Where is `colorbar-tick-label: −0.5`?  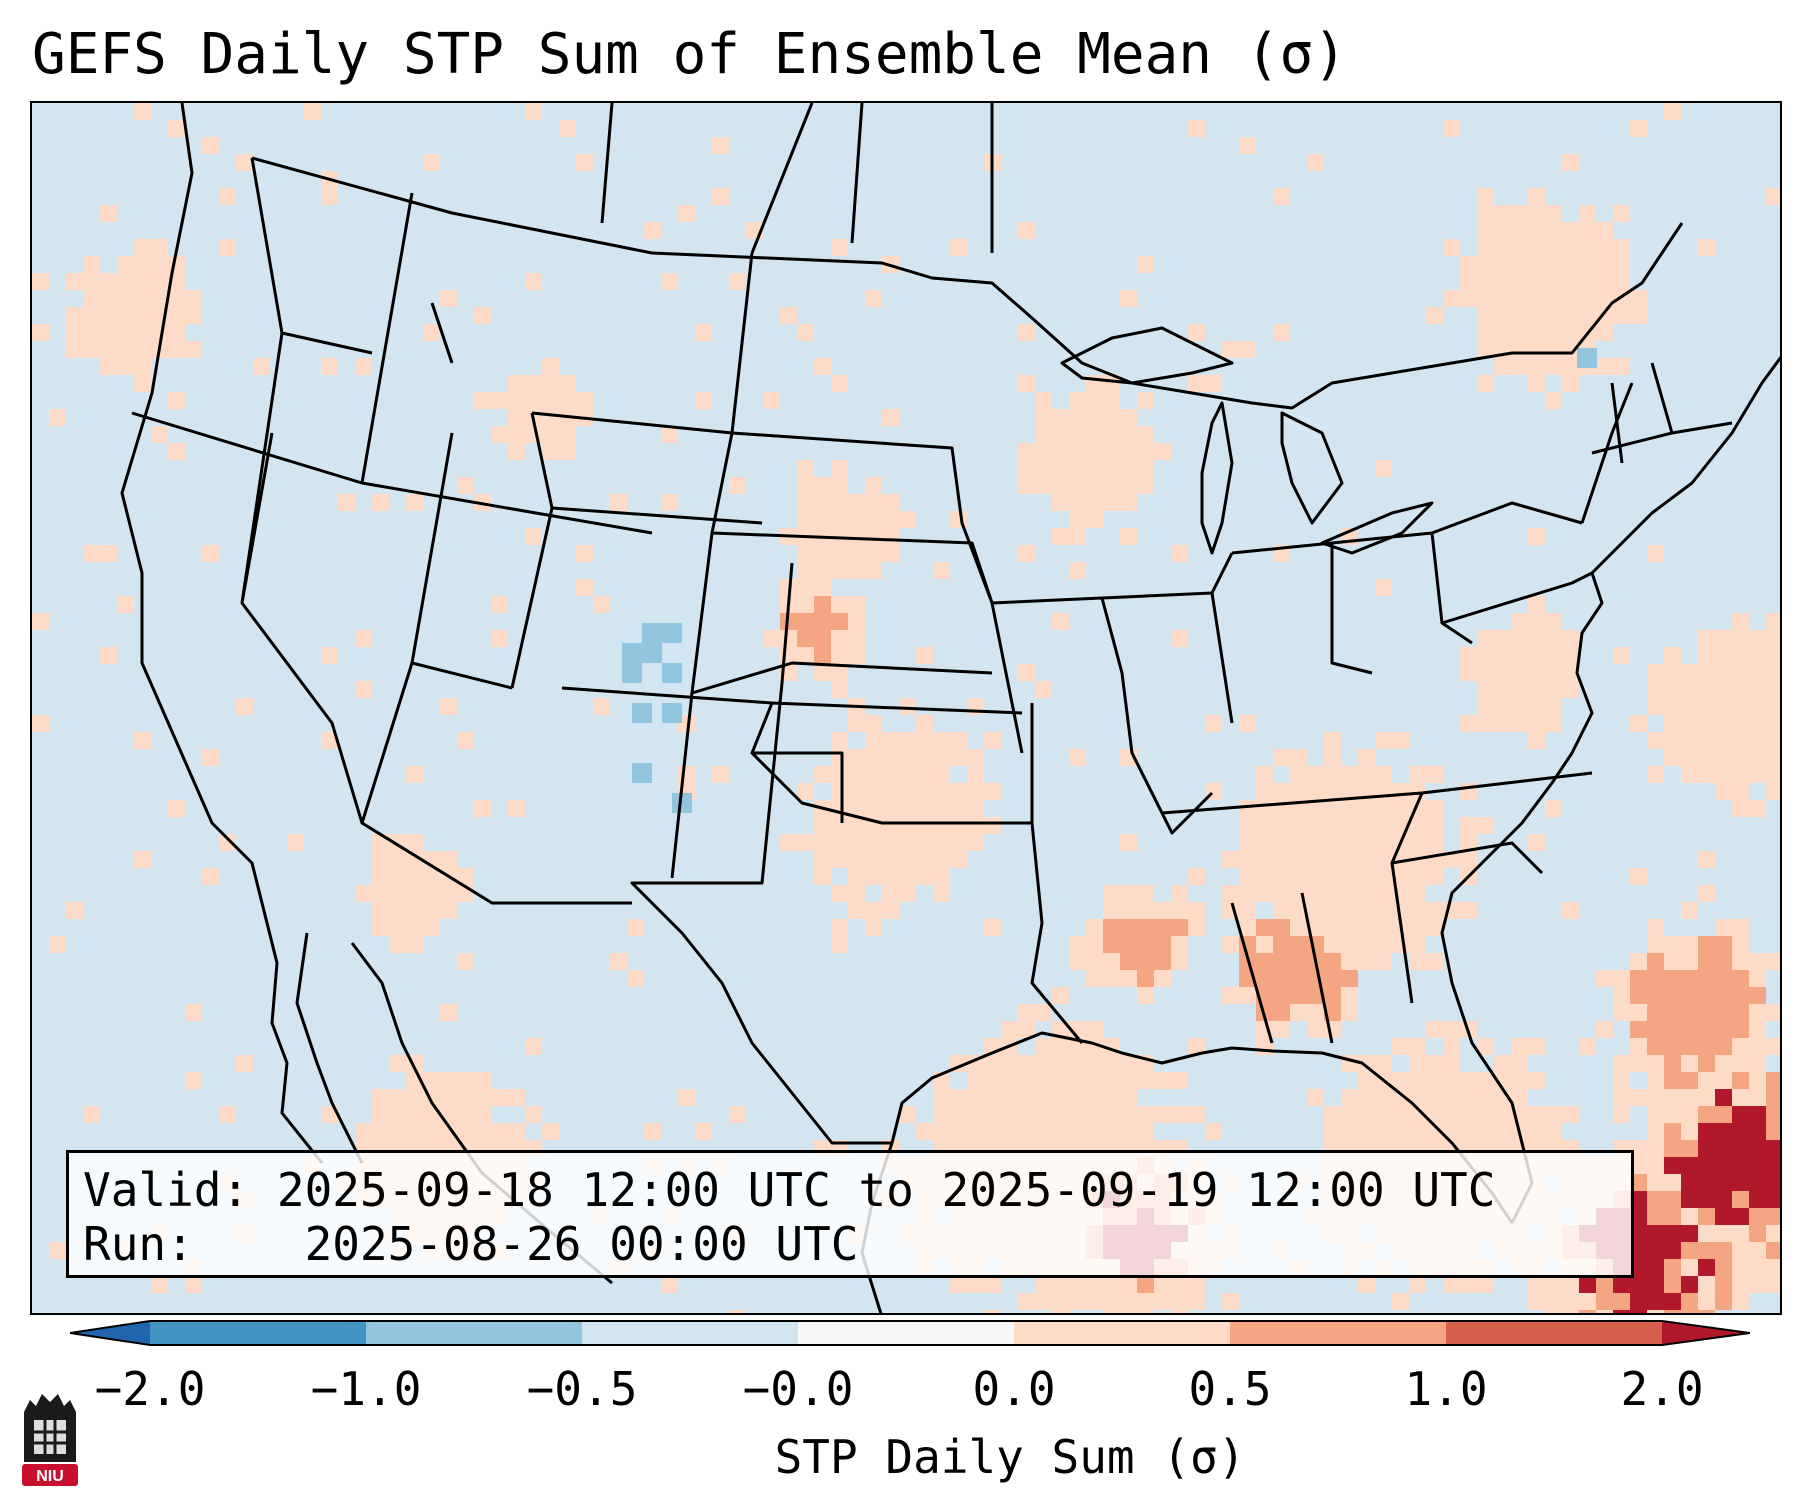
colorbar-tick-label: −0.5 is located at coordinates (582, 1389).